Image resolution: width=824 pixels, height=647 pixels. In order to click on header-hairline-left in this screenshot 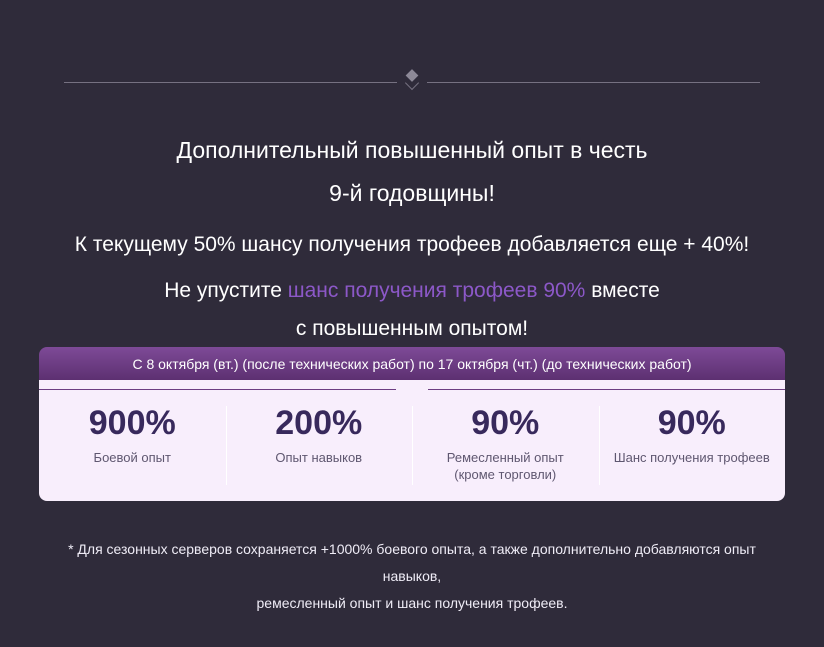, I will do `click(217, 389)`.